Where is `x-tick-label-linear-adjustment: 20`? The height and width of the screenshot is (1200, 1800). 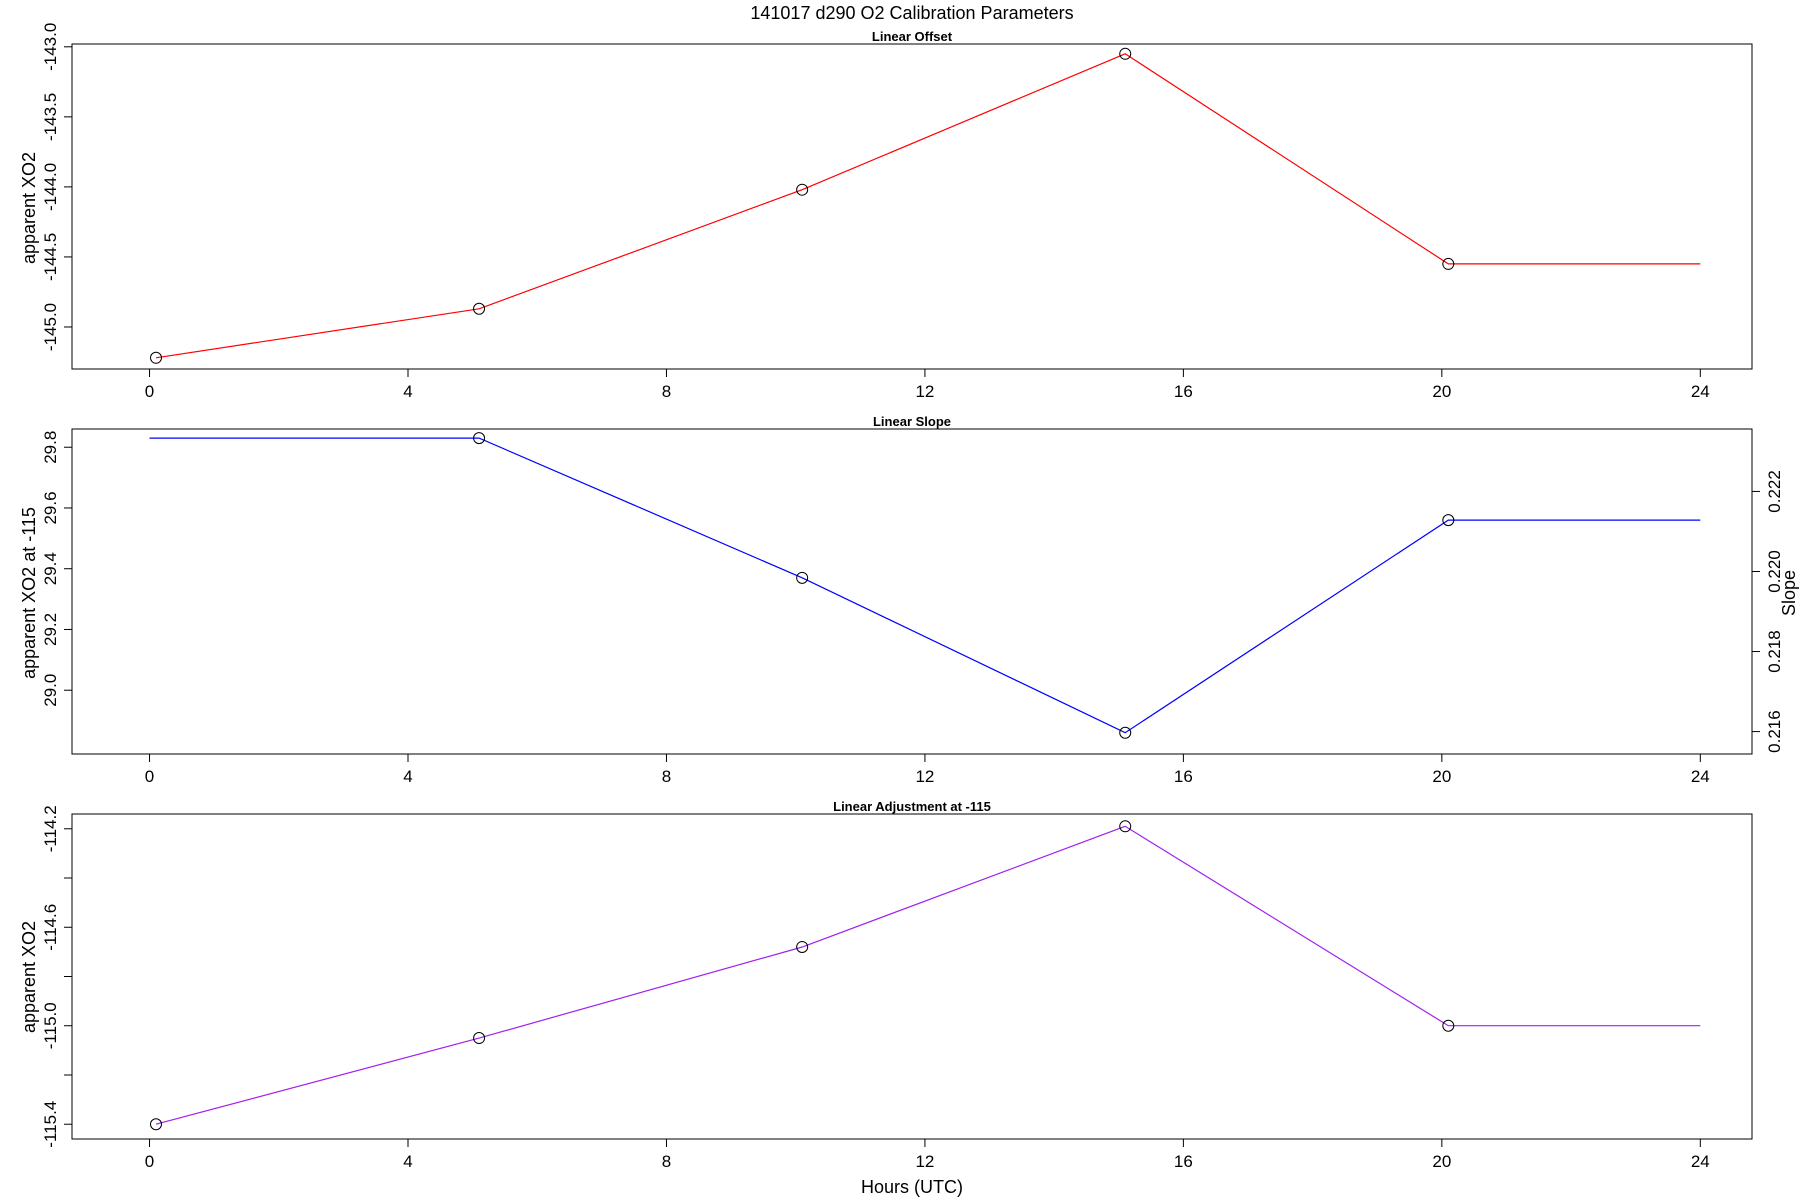
x-tick-label-linear-adjustment: 20 is located at coordinates (1441, 1161).